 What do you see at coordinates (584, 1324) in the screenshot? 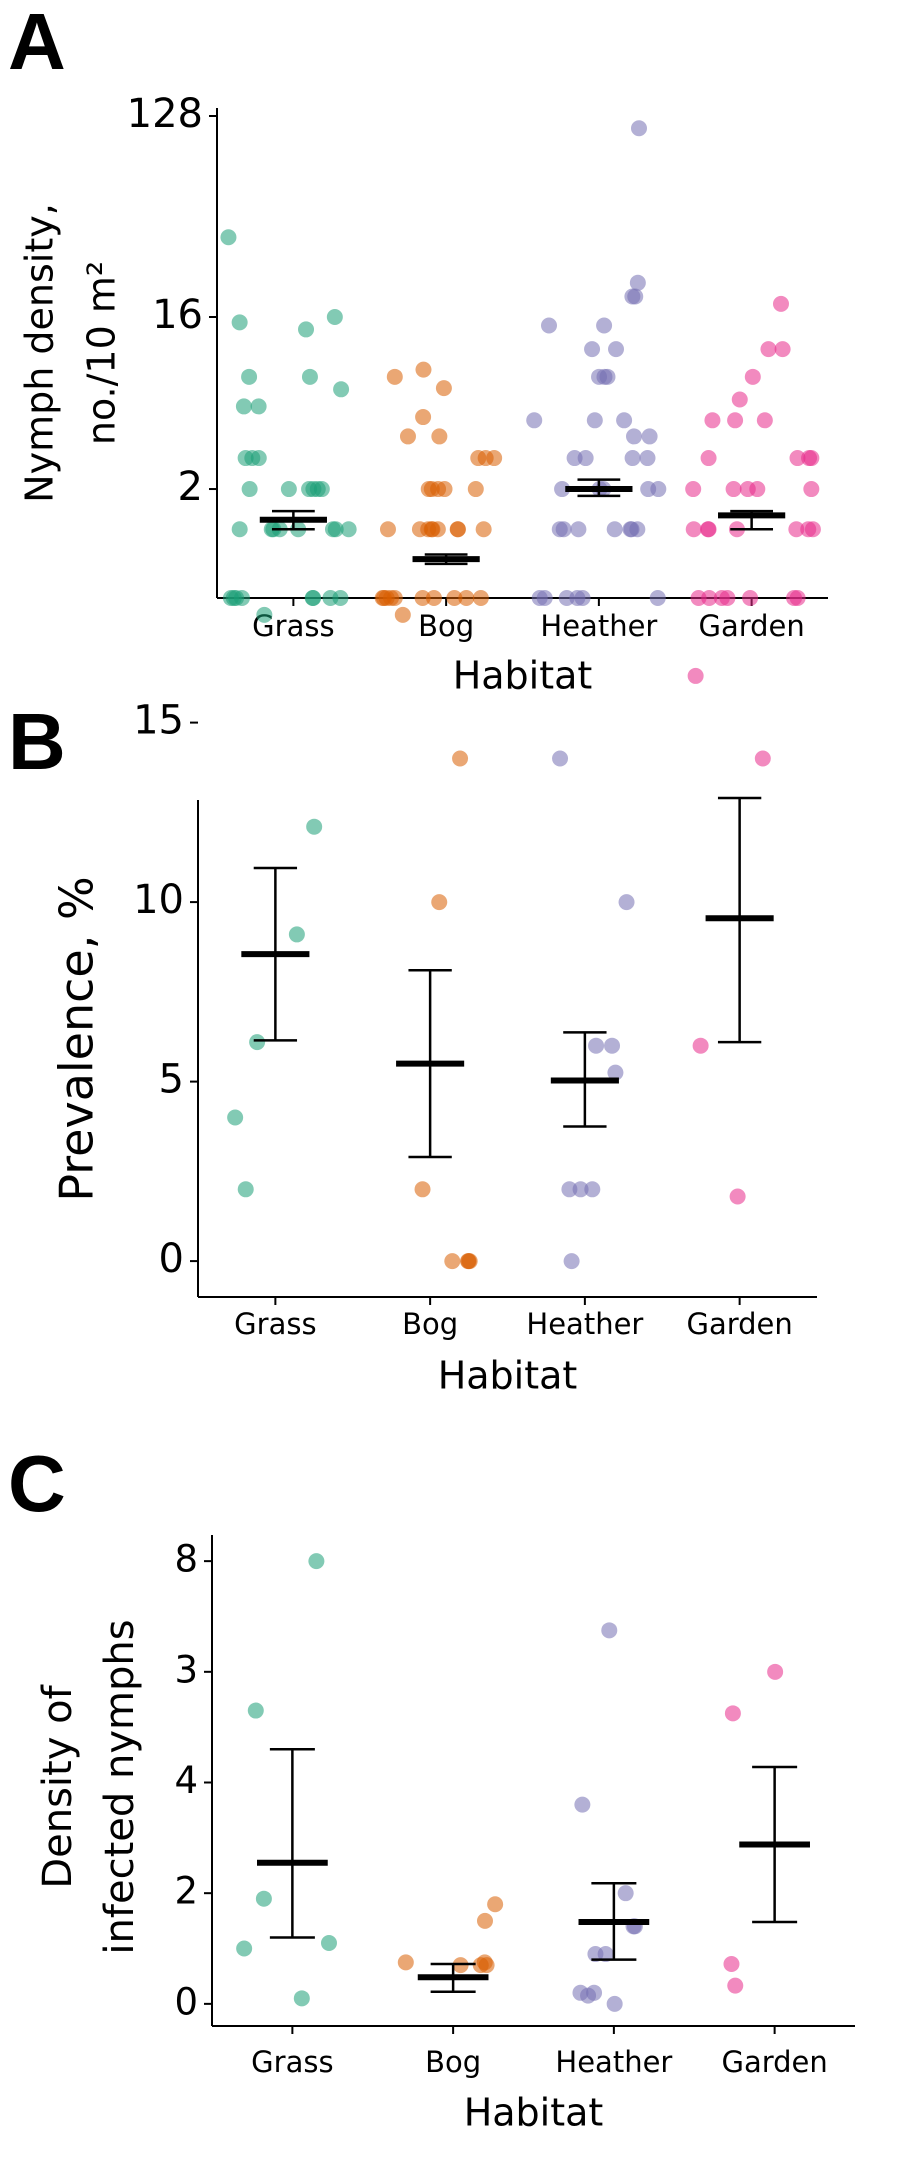
I see `x-tick-label: Heather` at bounding box center [584, 1324].